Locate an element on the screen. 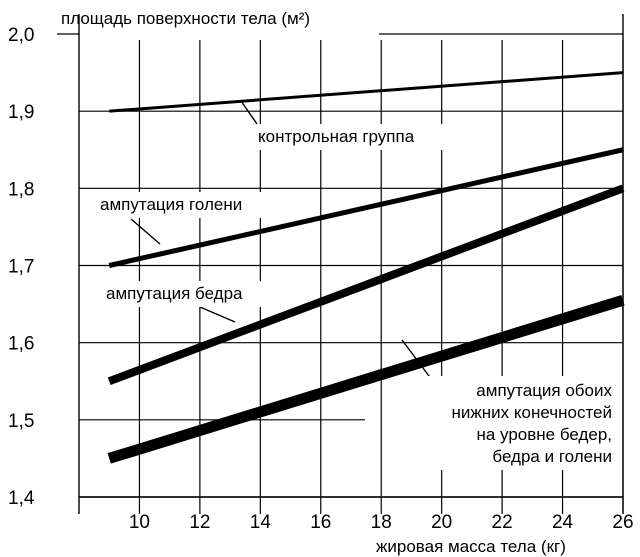 The width and height of the screenshot is (640, 557). y-tick-label: 1,7 is located at coordinates (21, 267).